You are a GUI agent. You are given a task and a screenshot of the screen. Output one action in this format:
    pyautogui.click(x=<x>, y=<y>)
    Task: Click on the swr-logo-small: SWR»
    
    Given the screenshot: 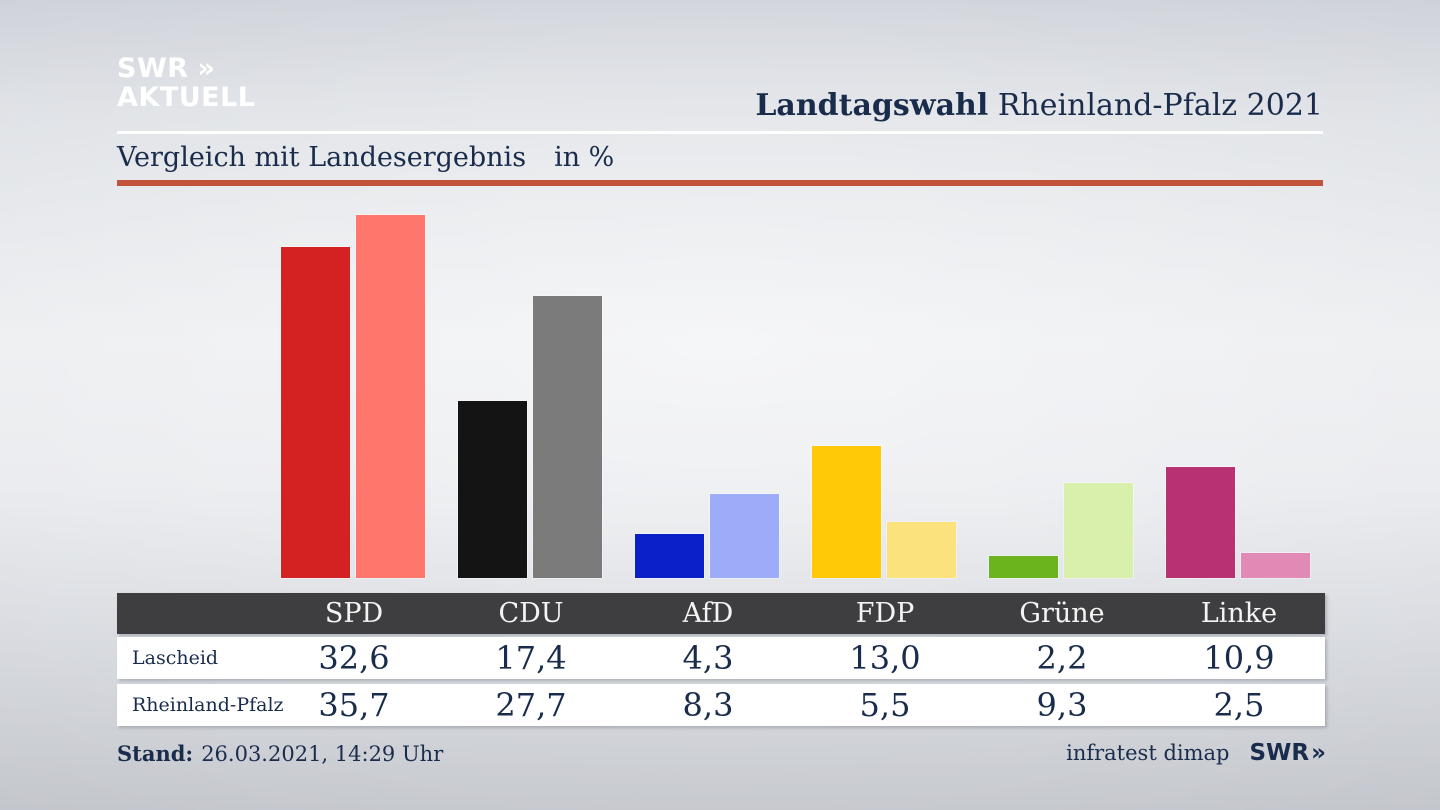 What is the action you would take?
    pyautogui.click(x=1287, y=753)
    